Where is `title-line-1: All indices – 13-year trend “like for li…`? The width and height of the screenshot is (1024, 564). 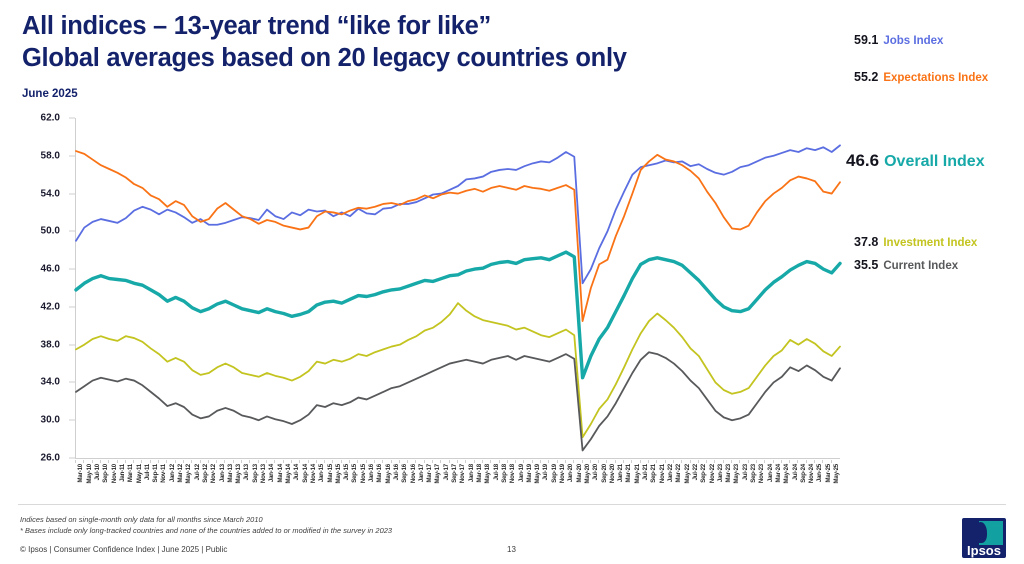
title-line-1: All indices – 13-year trend “like for li… is located at coordinates (256, 26).